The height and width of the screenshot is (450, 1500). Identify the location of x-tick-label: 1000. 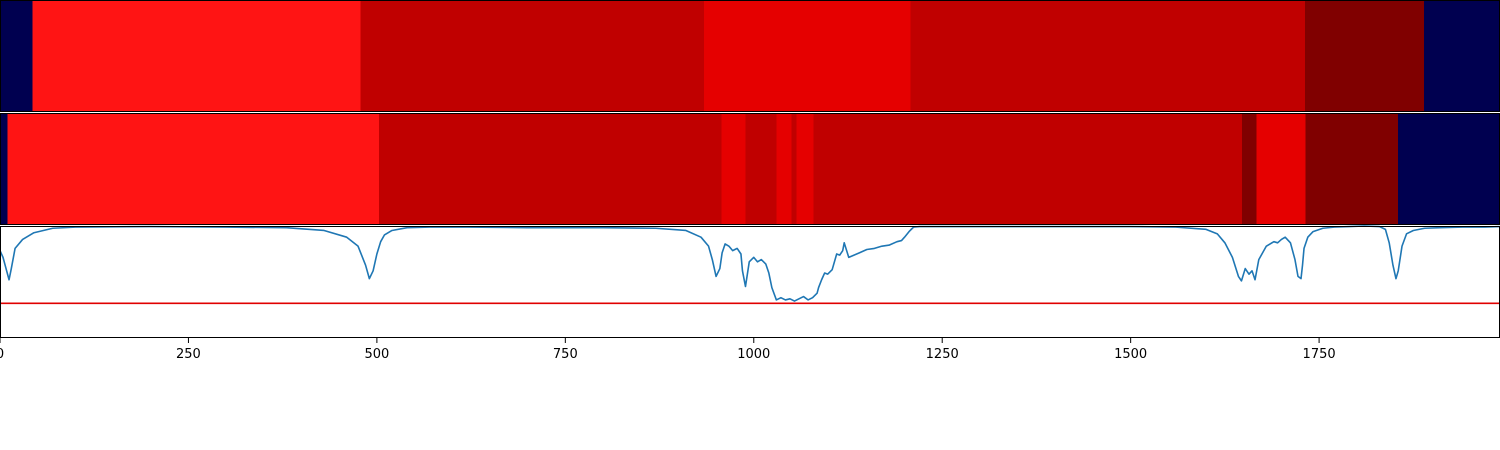
(753, 354).